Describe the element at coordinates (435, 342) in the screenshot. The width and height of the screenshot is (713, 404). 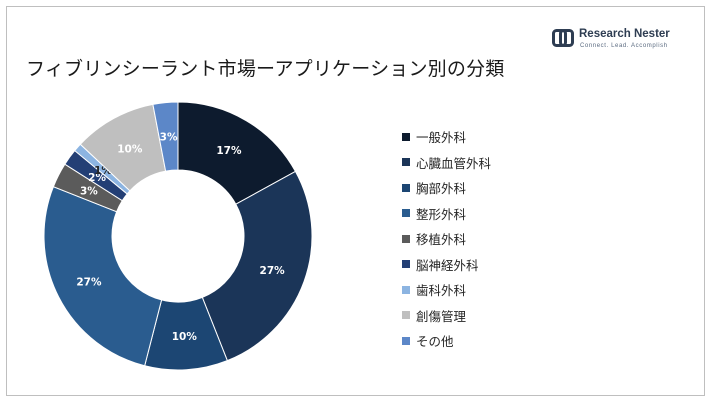
I see `legend-label: その他` at that location.